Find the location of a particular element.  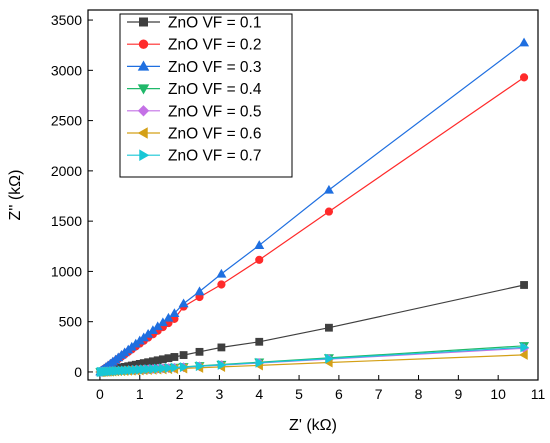

legend-label: ZnO VF = 0.7 is located at coordinates (214, 156).